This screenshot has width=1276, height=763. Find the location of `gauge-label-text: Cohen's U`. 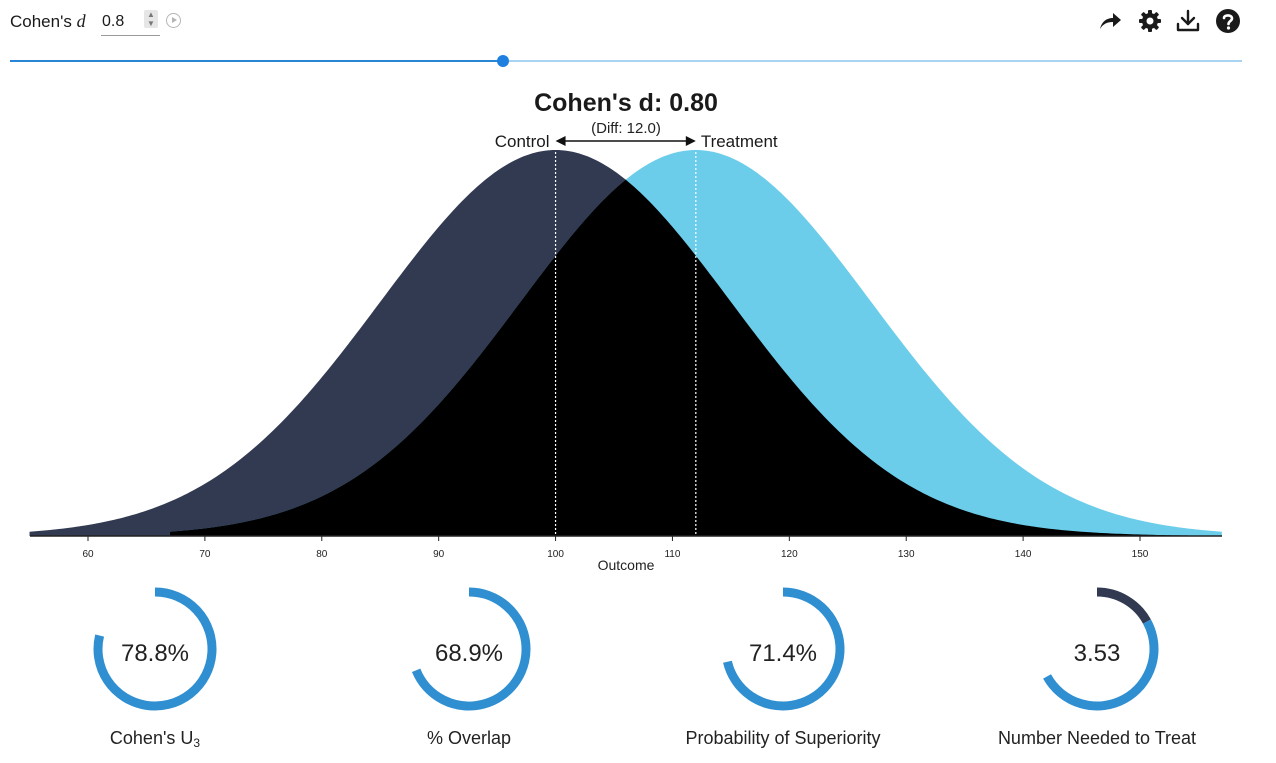

gauge-label-text: Cohen's U is located at coordinates (151, 738).